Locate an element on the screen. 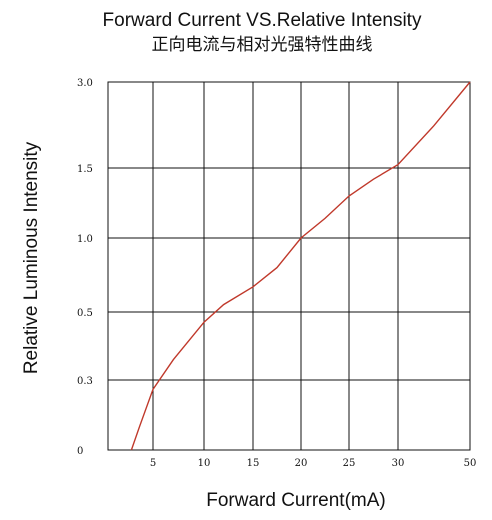 The height and width of the screenshot is (520, 492). x-axis-ticks: 5 10 15 20 25 30 50 is located at coordinates (313, 463).